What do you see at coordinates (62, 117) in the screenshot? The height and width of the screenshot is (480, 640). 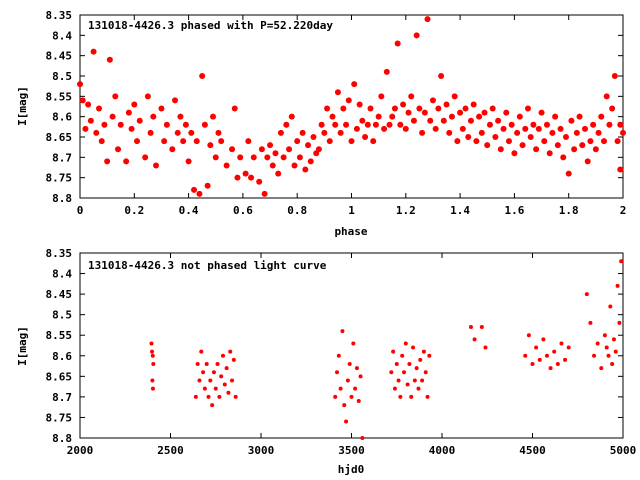 I see `y-tick-label: 8.6` at bounding box center [62, 117].